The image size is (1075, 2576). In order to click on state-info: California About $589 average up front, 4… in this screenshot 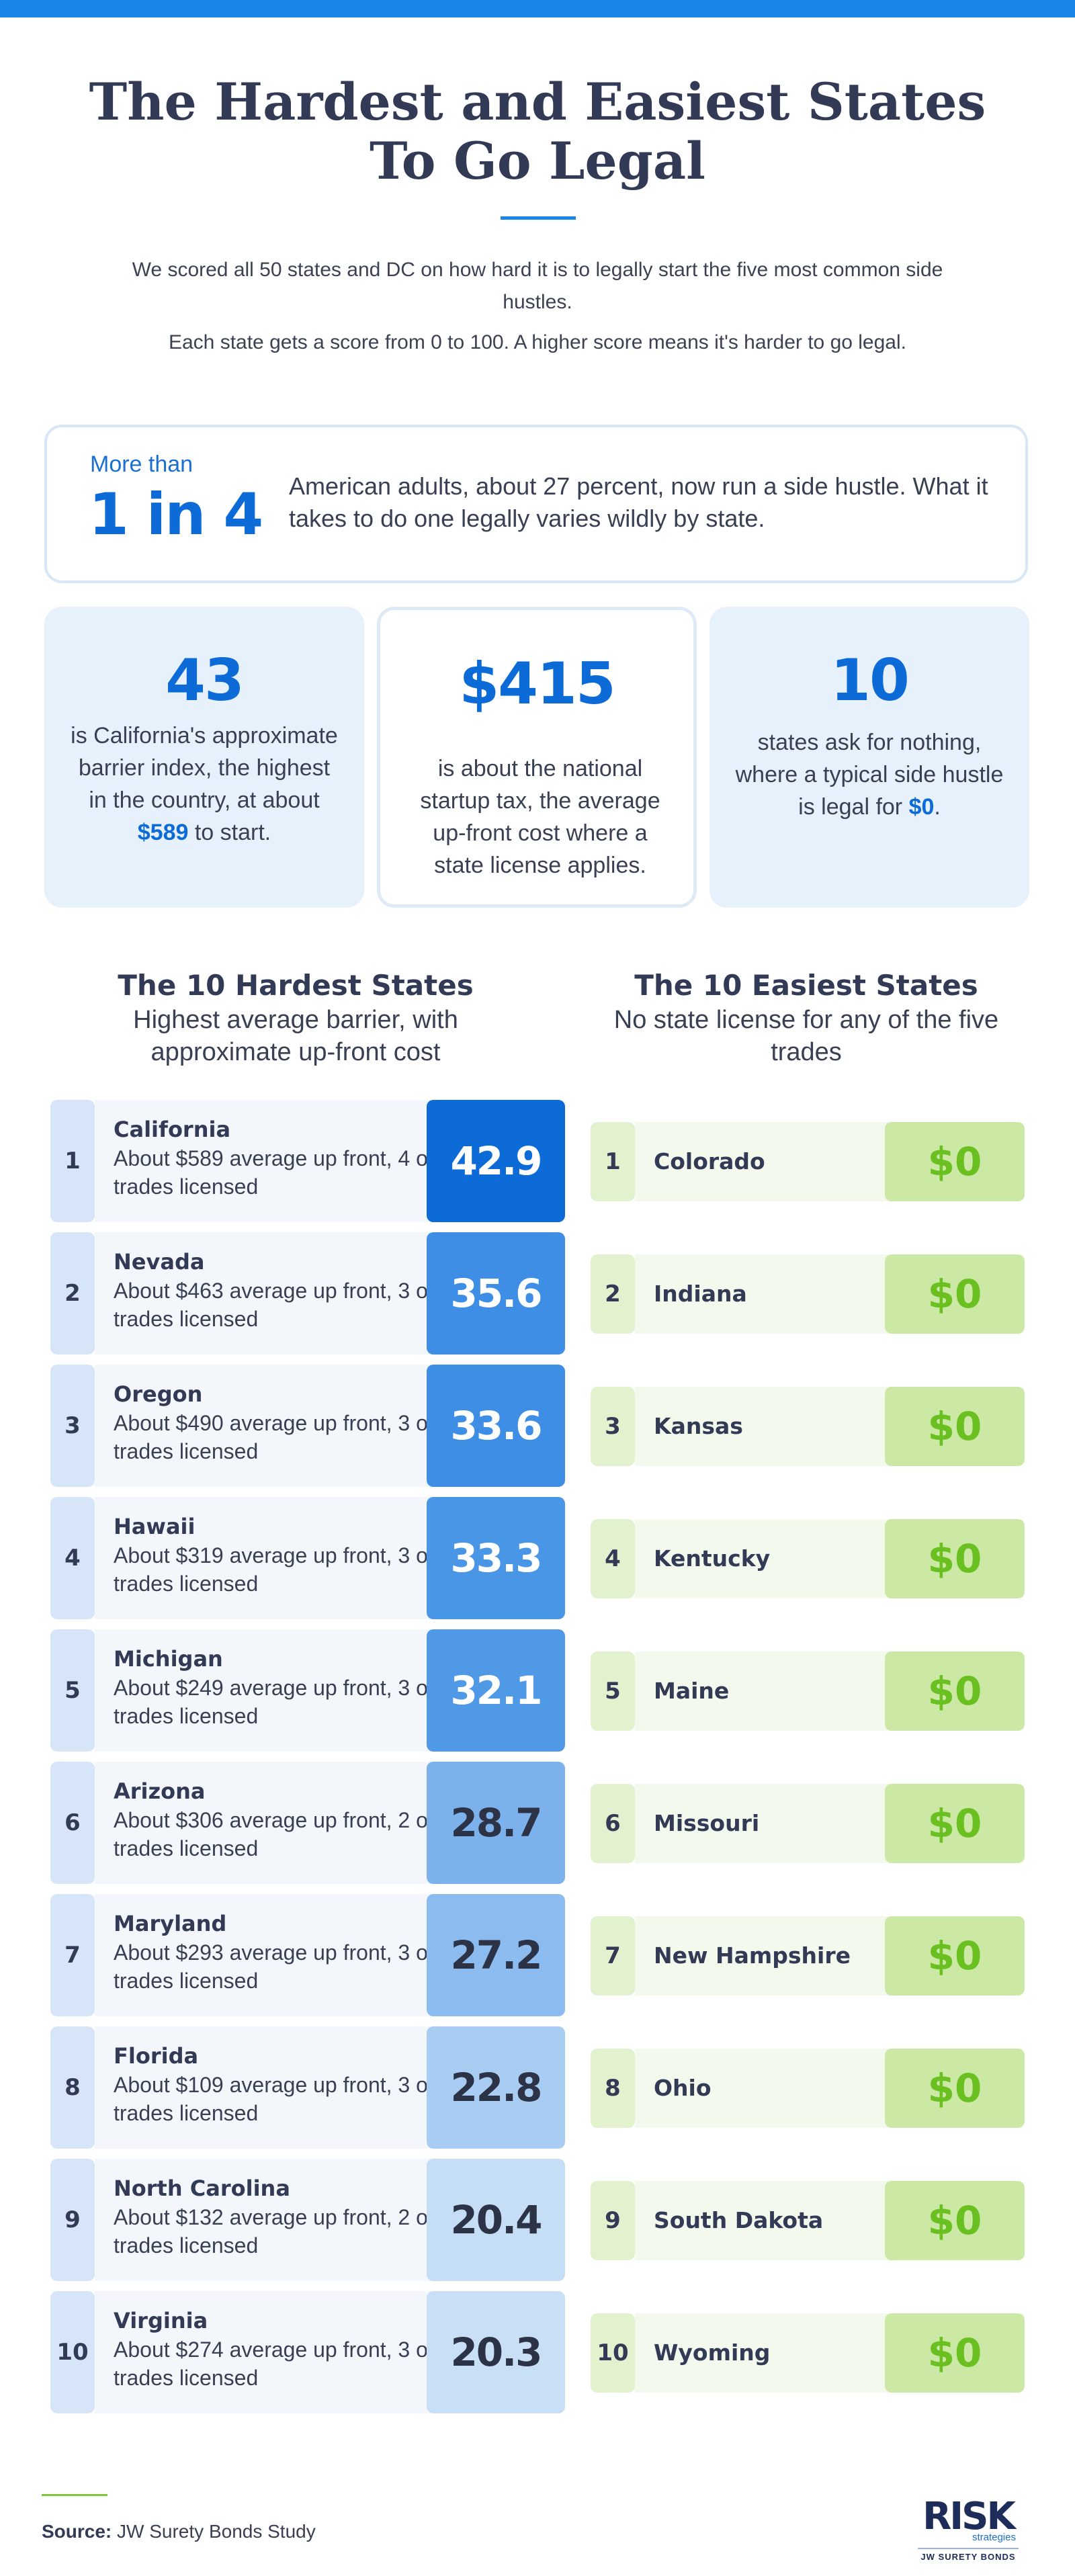, I will do `click(285, 1161)`.